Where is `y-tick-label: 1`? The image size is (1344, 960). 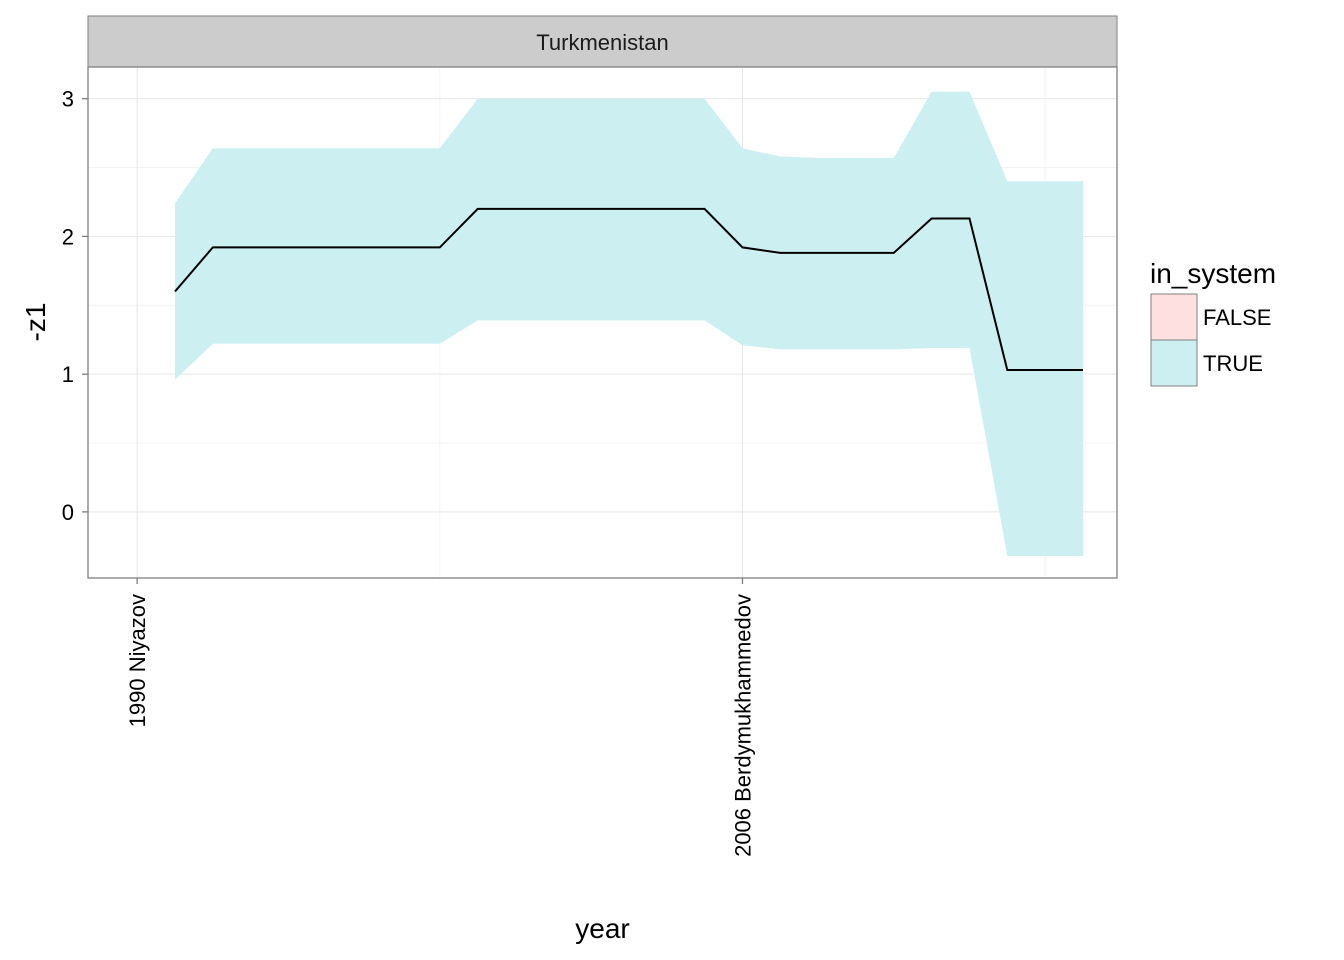 y-tick-label: 1 is located at coordinates (68, 374).